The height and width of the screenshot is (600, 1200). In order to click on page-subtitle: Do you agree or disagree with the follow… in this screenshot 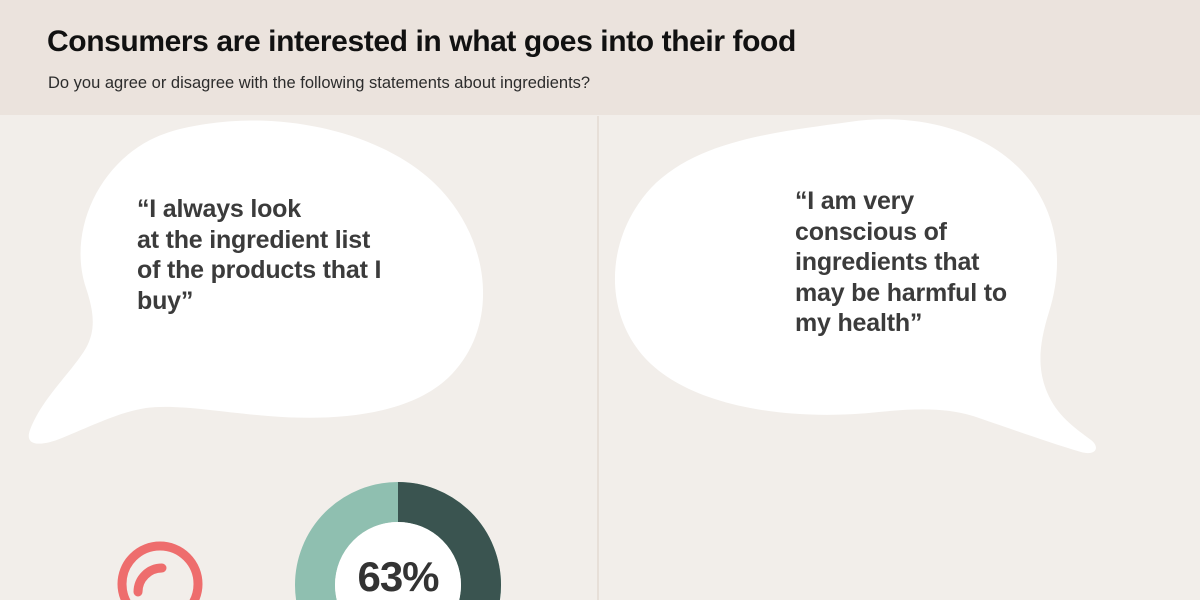, I will do `click(319, 83)`.